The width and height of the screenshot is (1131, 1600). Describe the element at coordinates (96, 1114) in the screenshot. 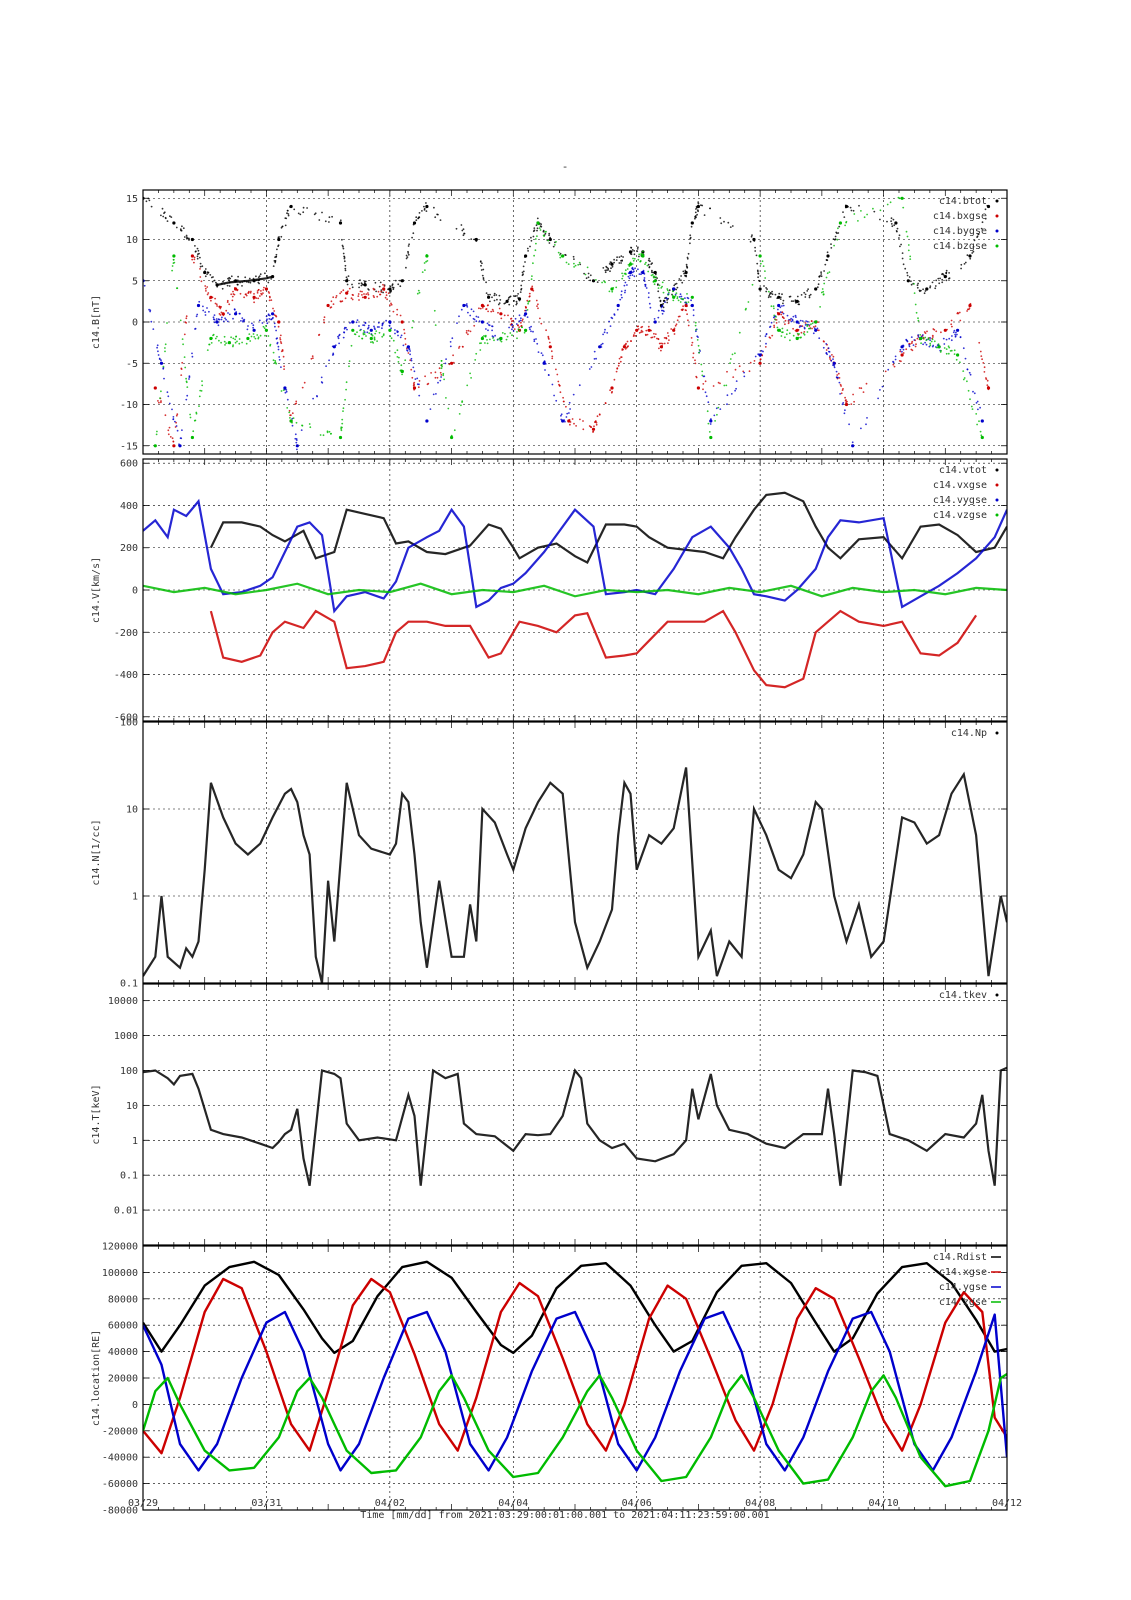

I see `y-axis-label: c14.T[keV]` at that location.